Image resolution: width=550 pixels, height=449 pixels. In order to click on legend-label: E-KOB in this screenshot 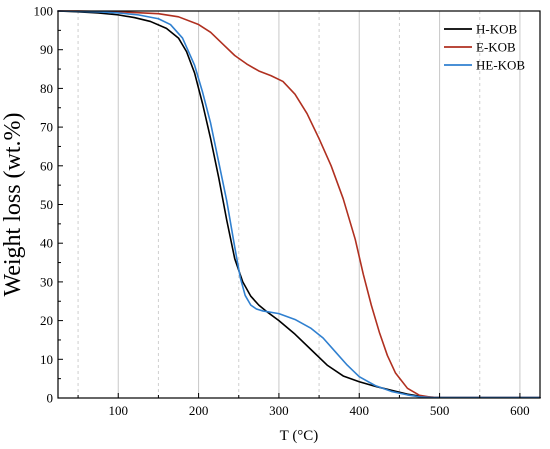, I will do `click(496, 47)`.